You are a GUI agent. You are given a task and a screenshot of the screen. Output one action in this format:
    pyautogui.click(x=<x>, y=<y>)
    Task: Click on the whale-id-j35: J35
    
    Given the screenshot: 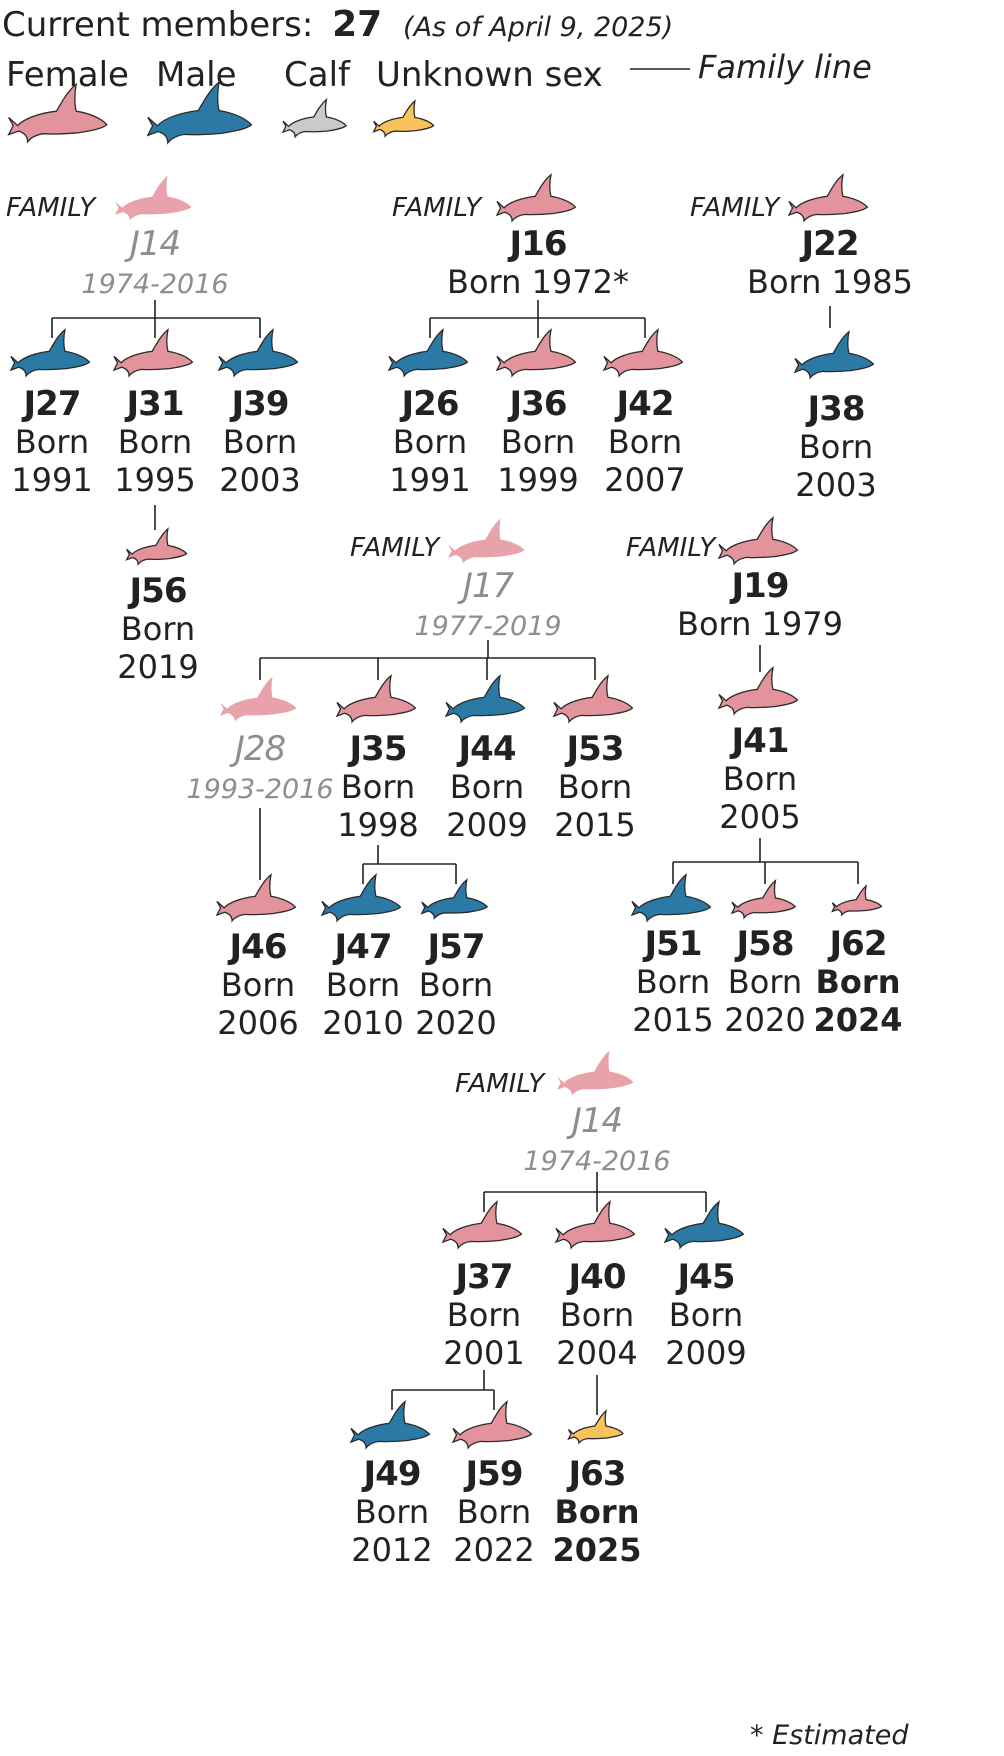 What is the action you would take?
    pyautogui.click(x=377, y=749)
    